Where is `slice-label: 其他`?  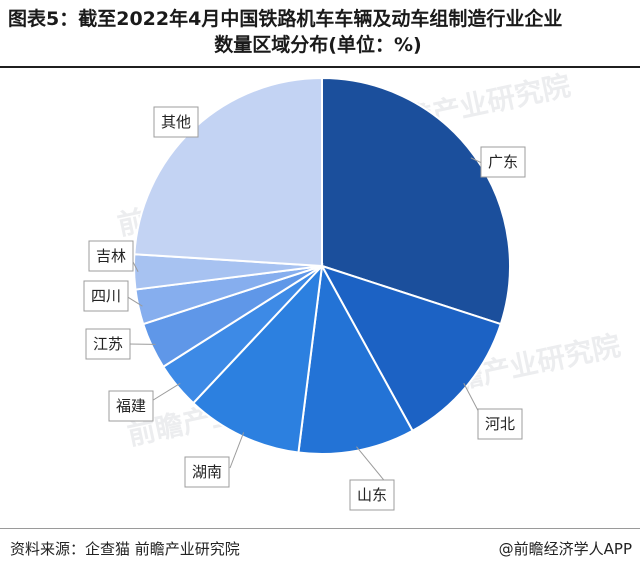
slice-label: 其他 is located at coordinates (176, 122).